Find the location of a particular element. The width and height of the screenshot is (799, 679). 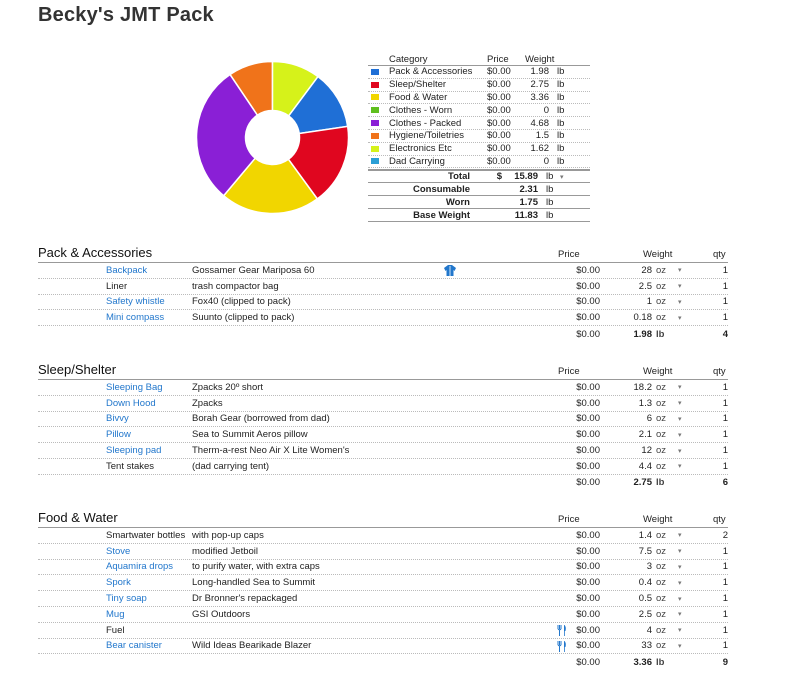

item-weight: 0.18 is located at coordinates (643, 318).